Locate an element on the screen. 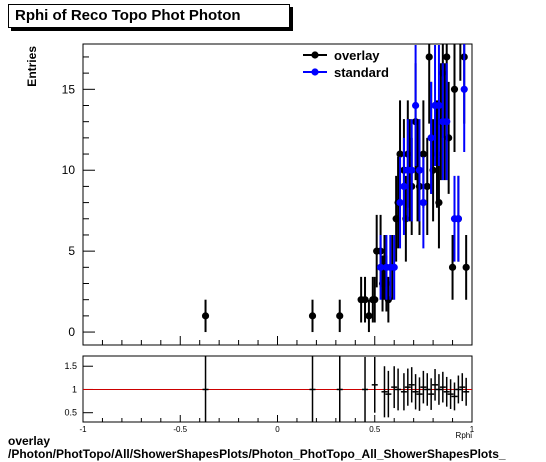 The height and width of the screenshot is (462, 546). y-axis-label: Entries is located at coordinates (32, 66).